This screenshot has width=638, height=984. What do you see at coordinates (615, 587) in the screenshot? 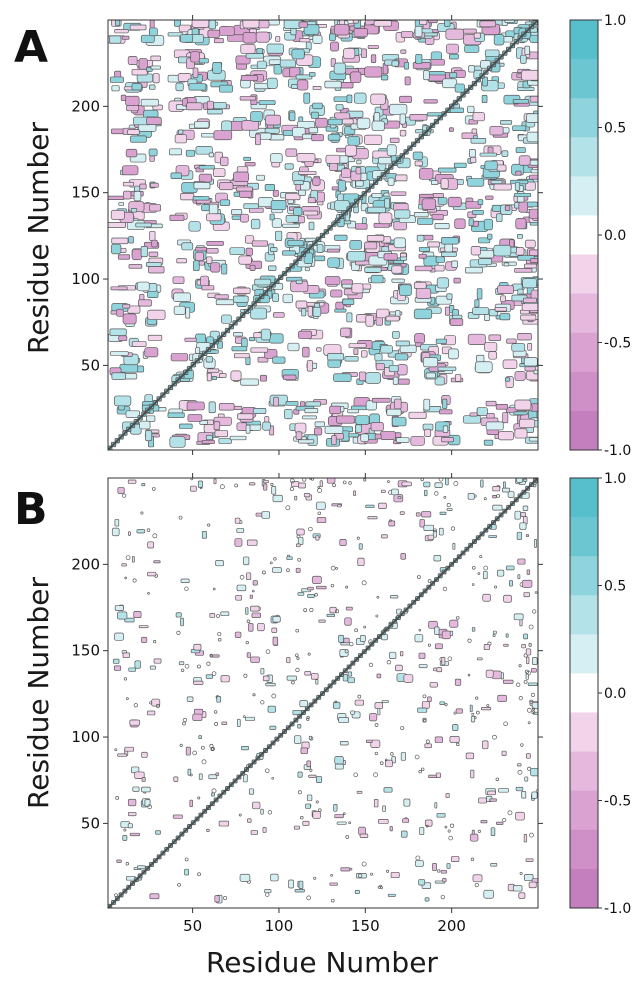
I see `colorbar-label: 0.5` at bounding box center [615, 587].